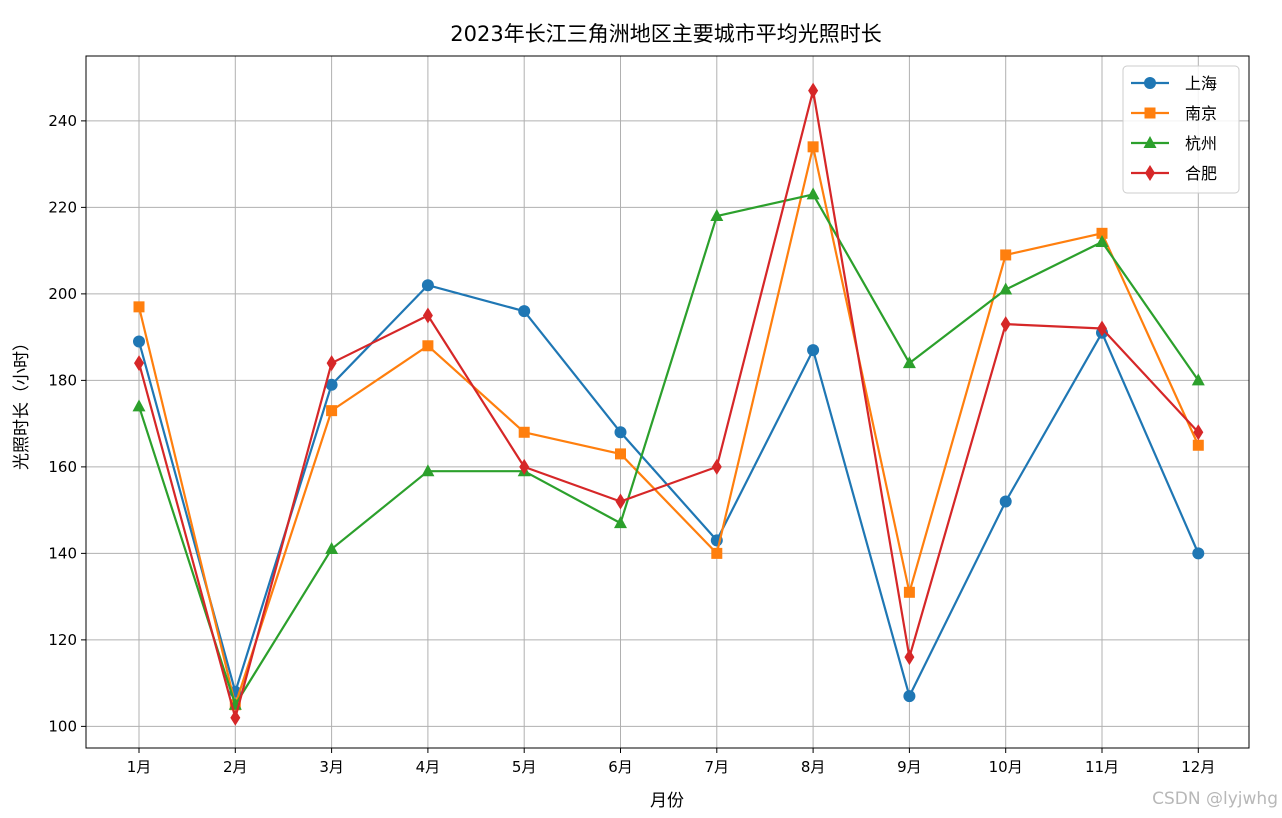 This screenshot has width=1282, height=818. I want to click on y-tick-label: 160, so click(62, 467).